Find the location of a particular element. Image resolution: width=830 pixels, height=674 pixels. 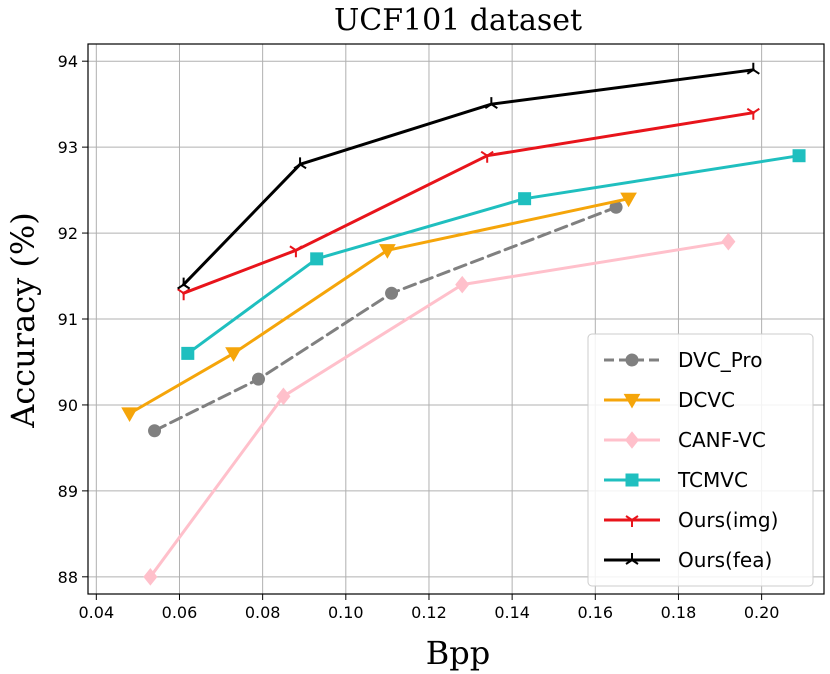

x-tick-label: 0.08 is located at coordinates (263, 612).